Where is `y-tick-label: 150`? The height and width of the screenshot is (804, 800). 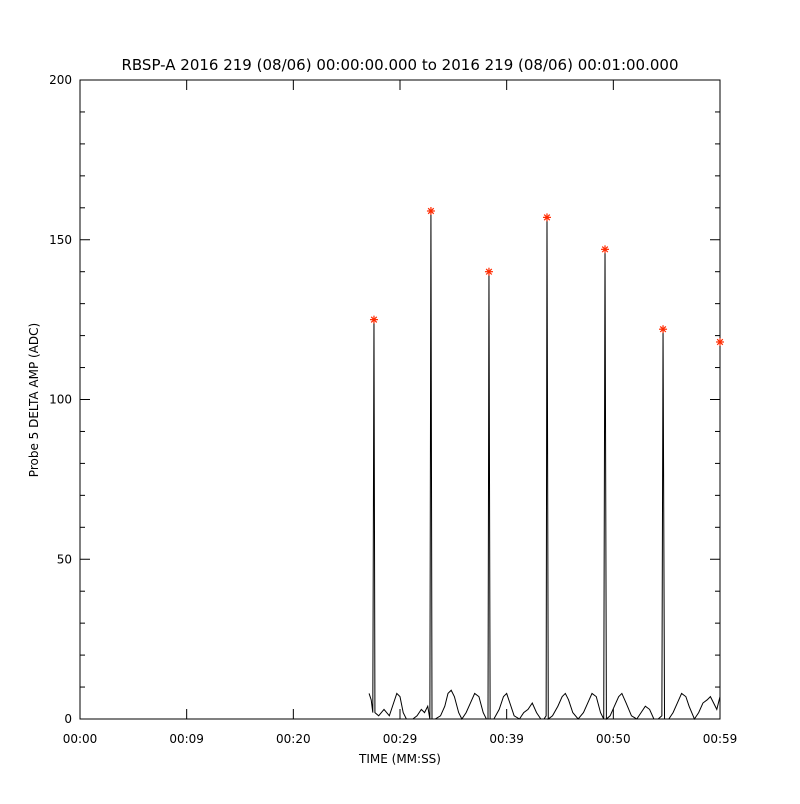
y-tick-label: 150 is located at coordinates (60, 240).